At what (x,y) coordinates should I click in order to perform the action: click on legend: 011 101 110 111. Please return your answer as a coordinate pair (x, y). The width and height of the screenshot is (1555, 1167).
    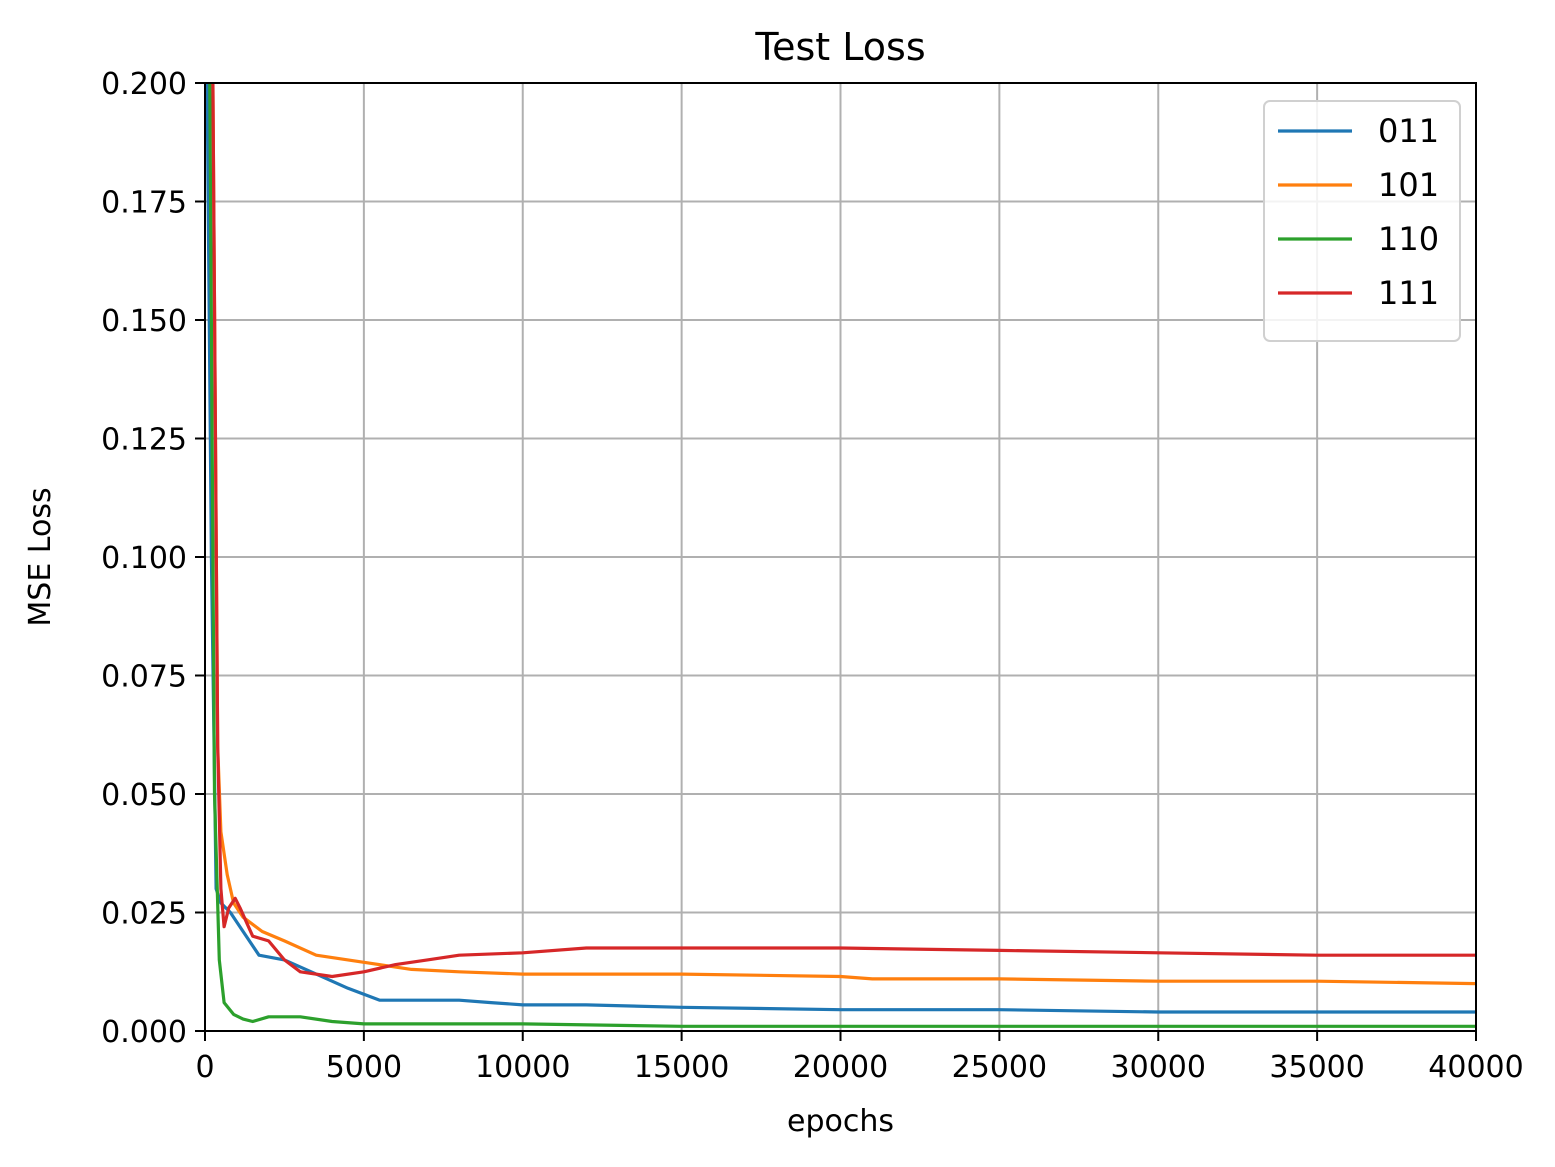
    Looking at the image, I should click on (1362, 221).